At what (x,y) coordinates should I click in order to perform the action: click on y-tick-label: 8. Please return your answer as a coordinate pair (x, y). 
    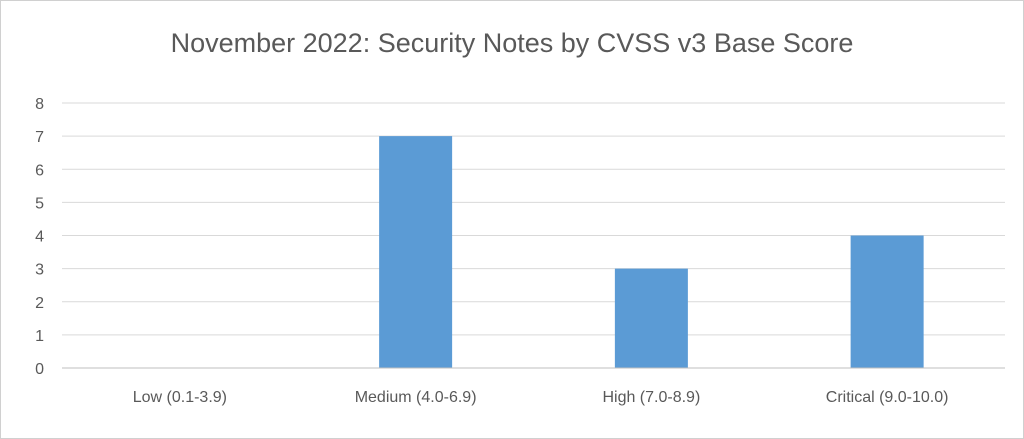
    Looking at the image, I should click on (39, 104).